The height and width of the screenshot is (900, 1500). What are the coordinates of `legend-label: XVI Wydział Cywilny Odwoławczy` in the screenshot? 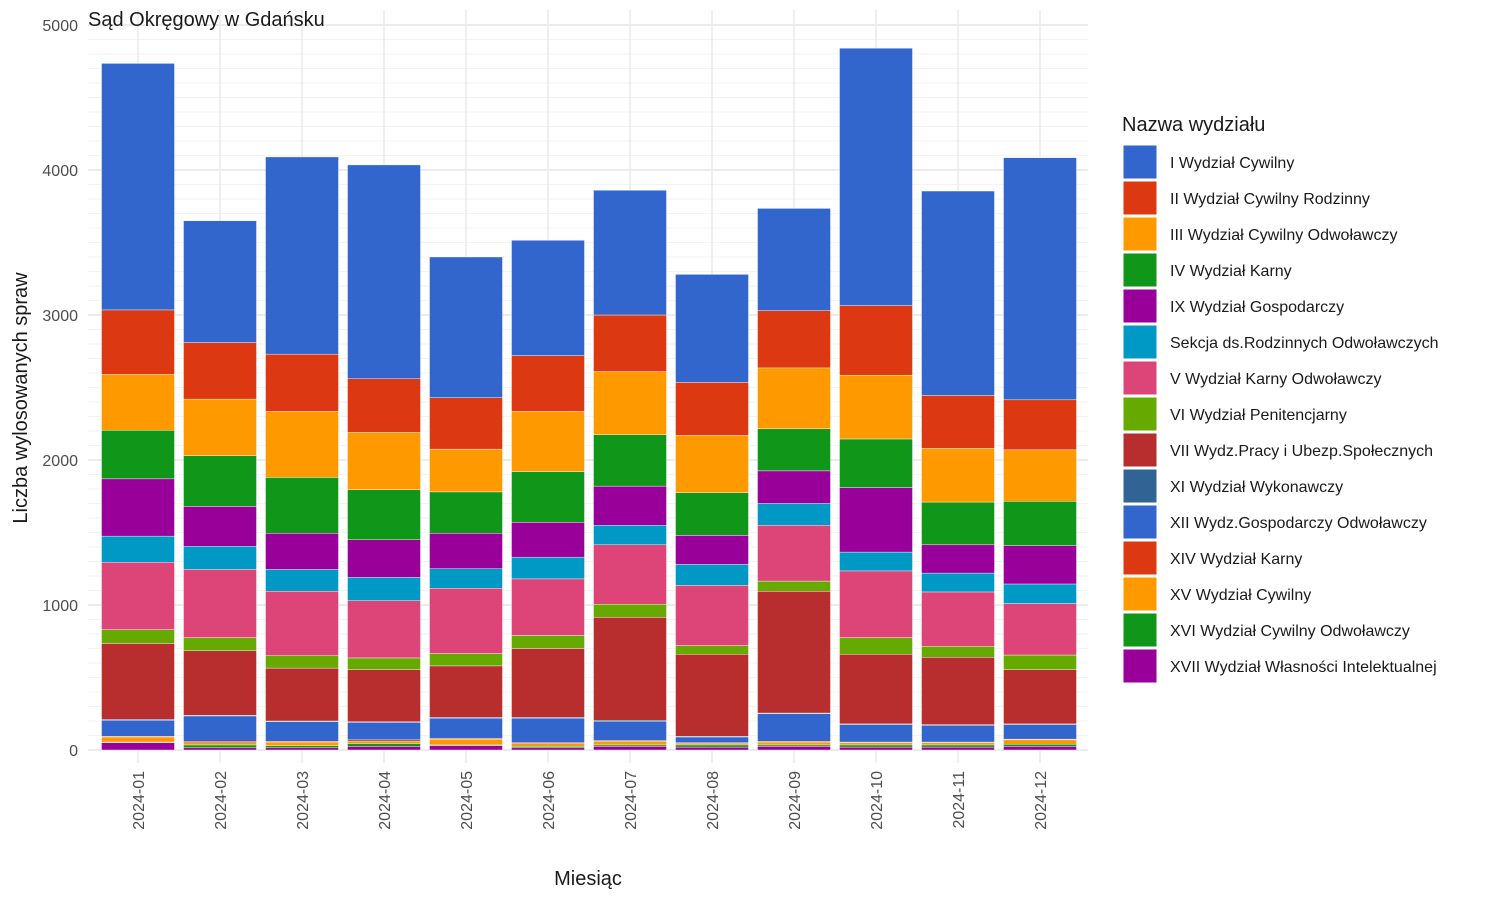 It's located at (1290, 631).